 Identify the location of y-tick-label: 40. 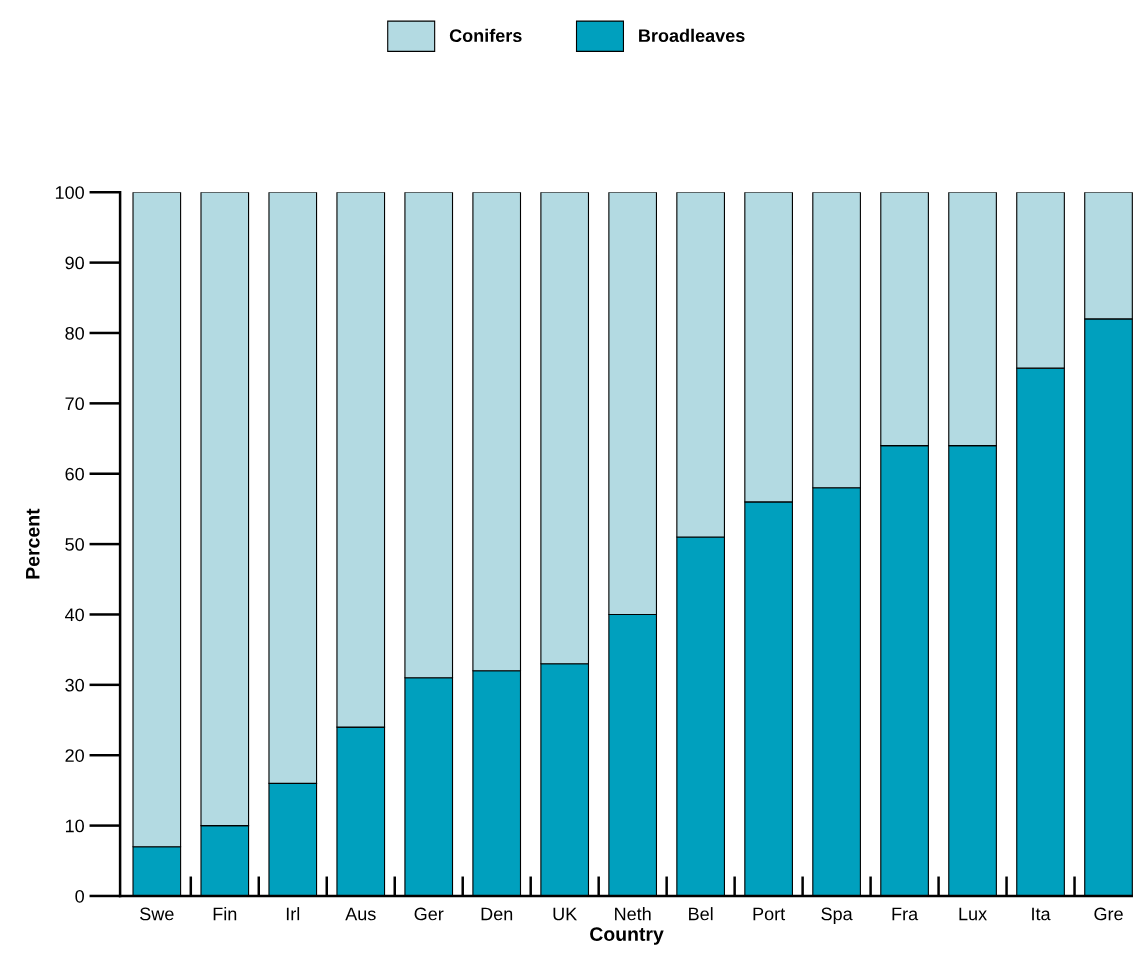
(74, 615).